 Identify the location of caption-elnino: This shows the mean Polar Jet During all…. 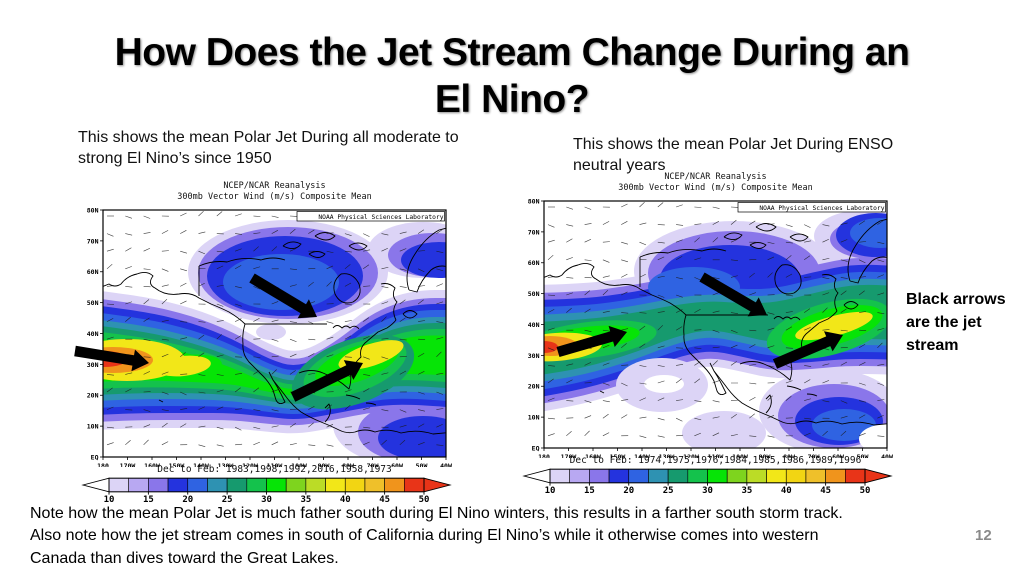
(268, 148).